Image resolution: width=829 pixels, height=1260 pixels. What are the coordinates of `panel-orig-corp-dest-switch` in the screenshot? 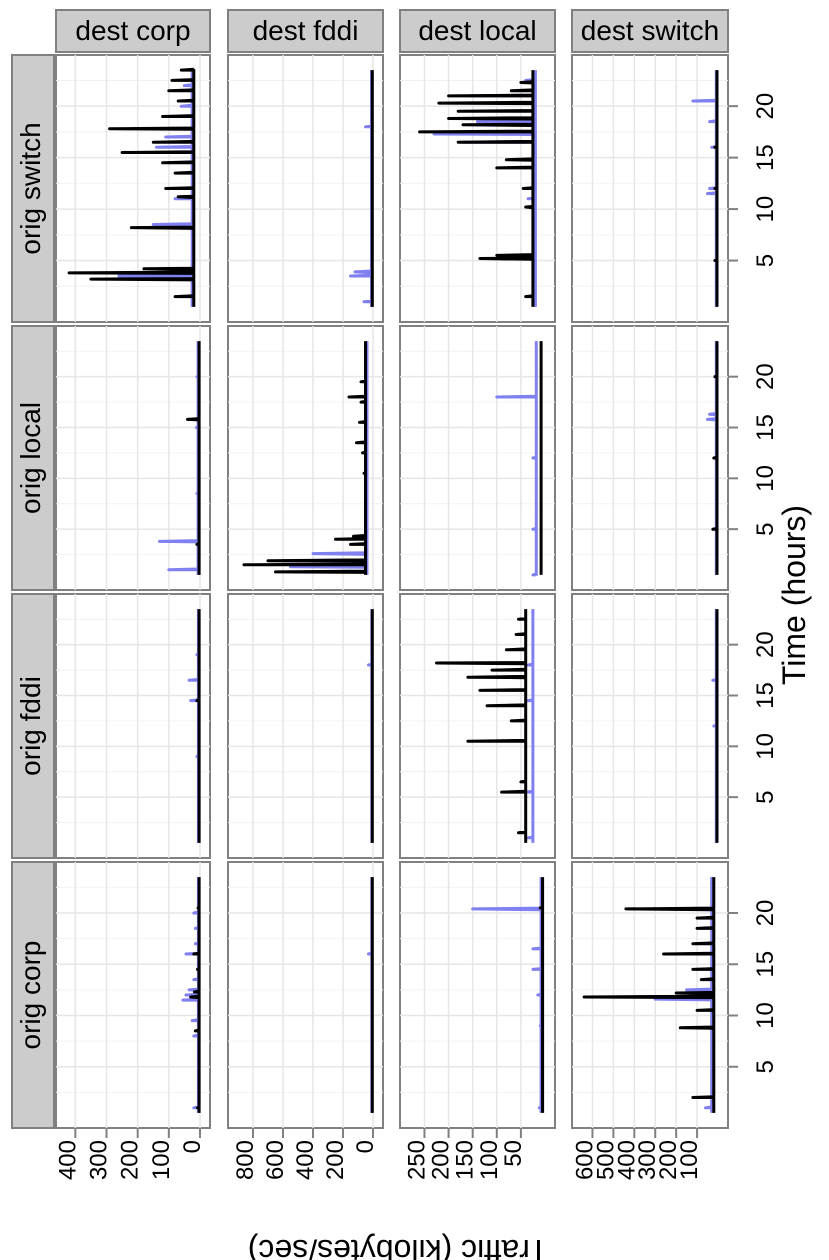 It's located at (650, 995).